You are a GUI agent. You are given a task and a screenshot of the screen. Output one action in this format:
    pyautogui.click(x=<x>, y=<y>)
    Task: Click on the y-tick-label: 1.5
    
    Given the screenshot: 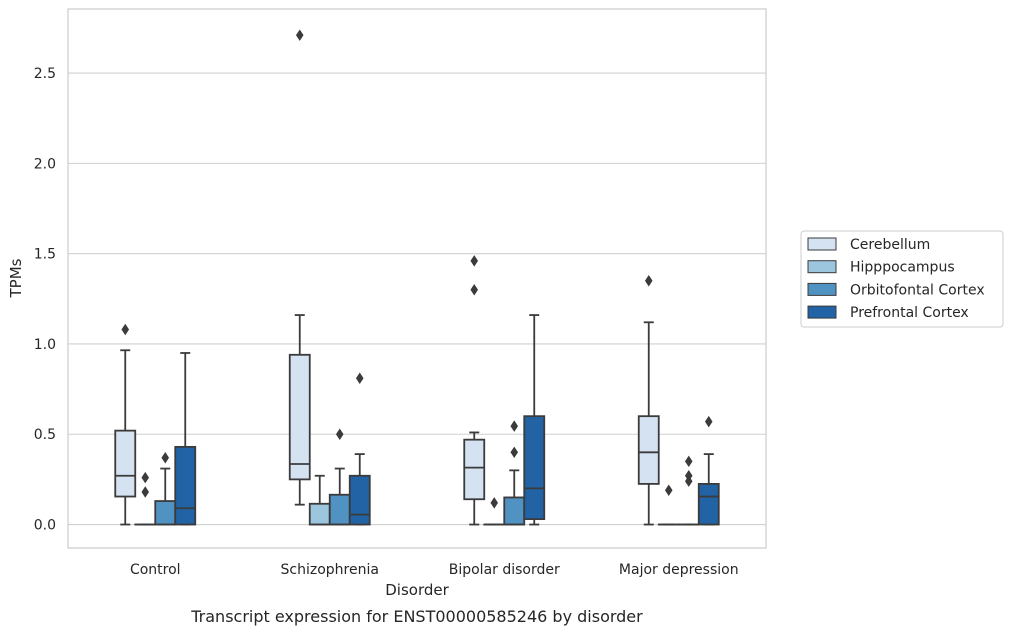 What is the action you would take?
    pyautogui.click(x=45, y=255)
    